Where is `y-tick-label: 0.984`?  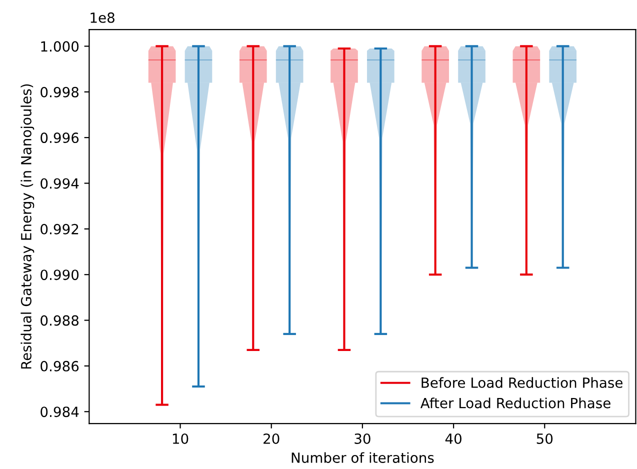
y-tick-label: 0.984 is located at coordinates (59, 412).